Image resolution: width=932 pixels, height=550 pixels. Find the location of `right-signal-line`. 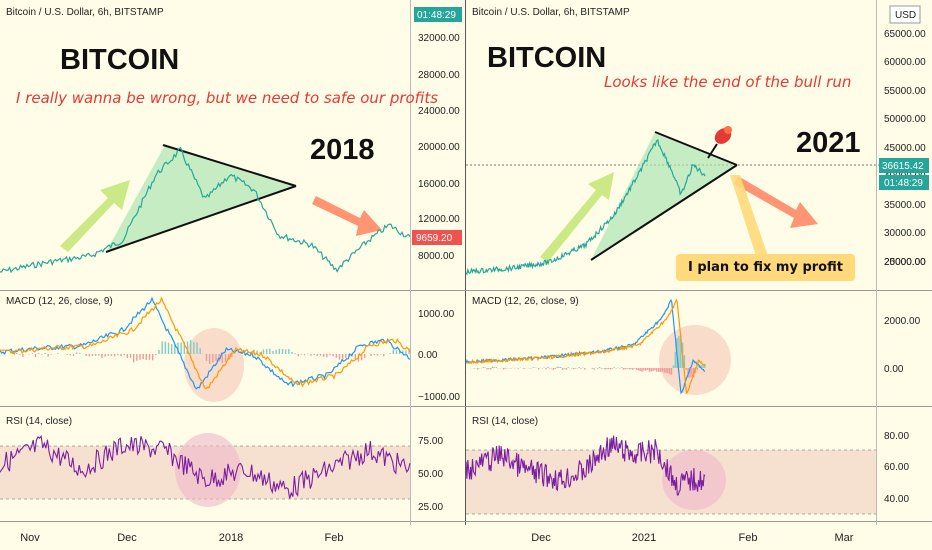

right-signal-line is located at coordinates (586, 346).